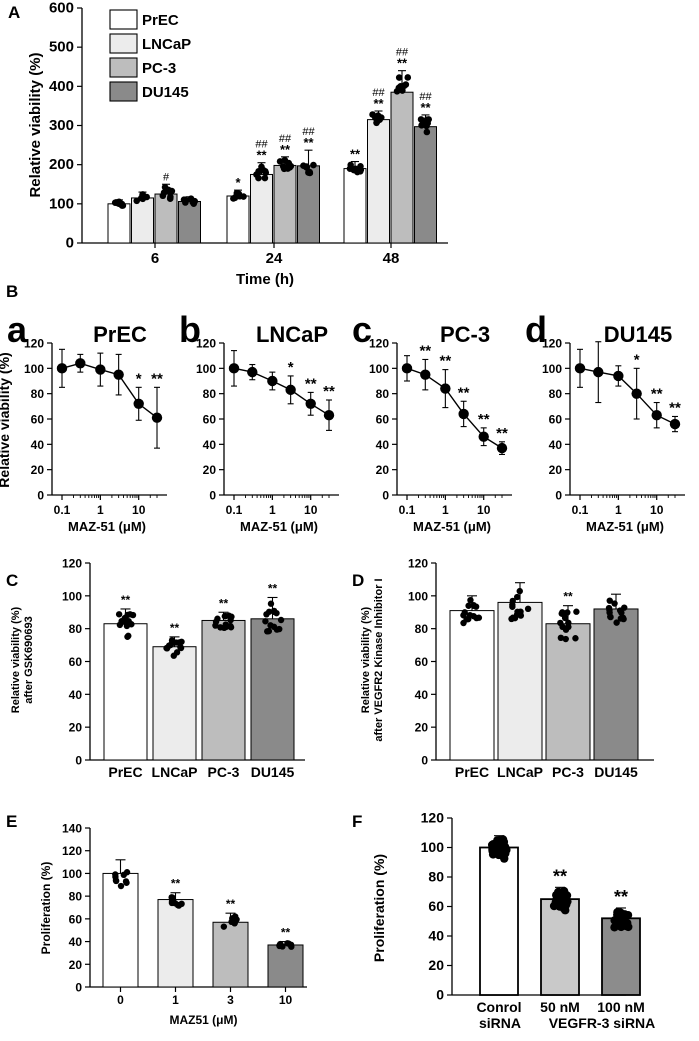 This screenshot has height=1041, width=699. Describe the element at coordinates (291, 367) in the screenshot. I see `panel-Bb-significance: *` at that location.